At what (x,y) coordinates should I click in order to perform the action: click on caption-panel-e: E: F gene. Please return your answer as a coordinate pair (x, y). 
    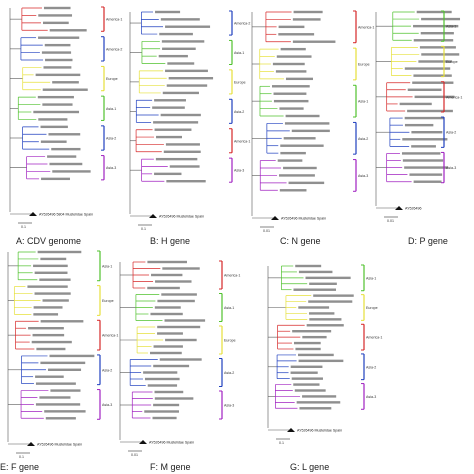
    Looking at the image, I should click on (20, 467).